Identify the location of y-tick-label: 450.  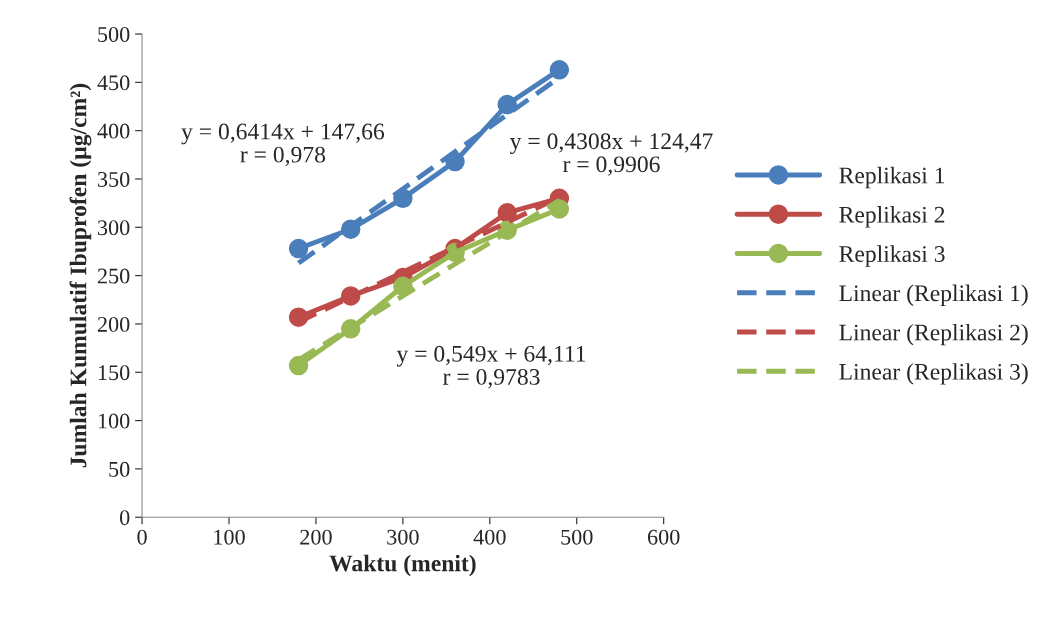
(113, 83).